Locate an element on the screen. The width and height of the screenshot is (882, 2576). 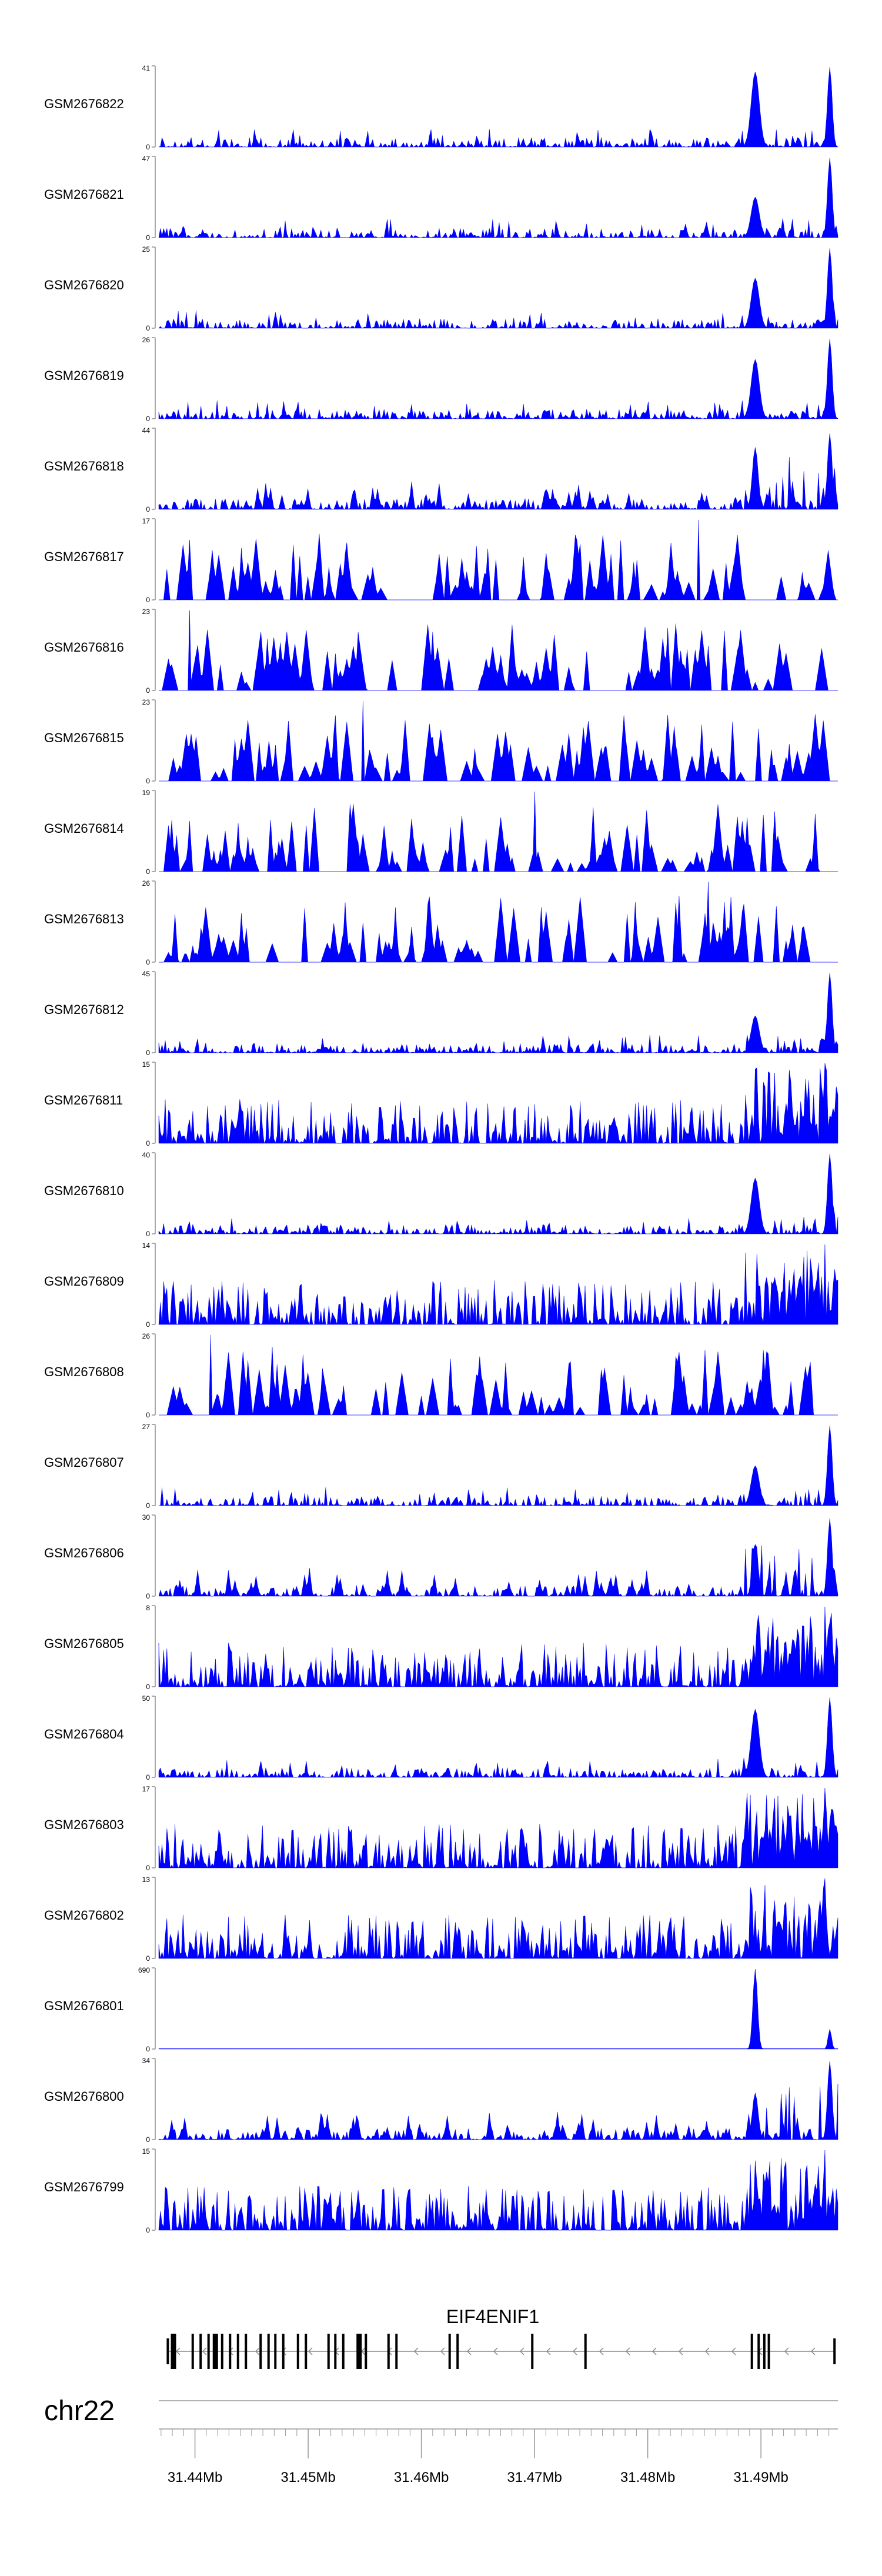
track-label: GSM2676812 is located at coordinates (84, 1009).